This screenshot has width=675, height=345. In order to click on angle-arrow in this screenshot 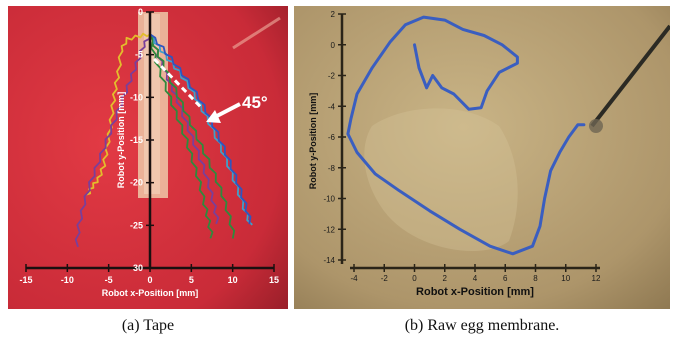, I will do `click(223, 112)`.